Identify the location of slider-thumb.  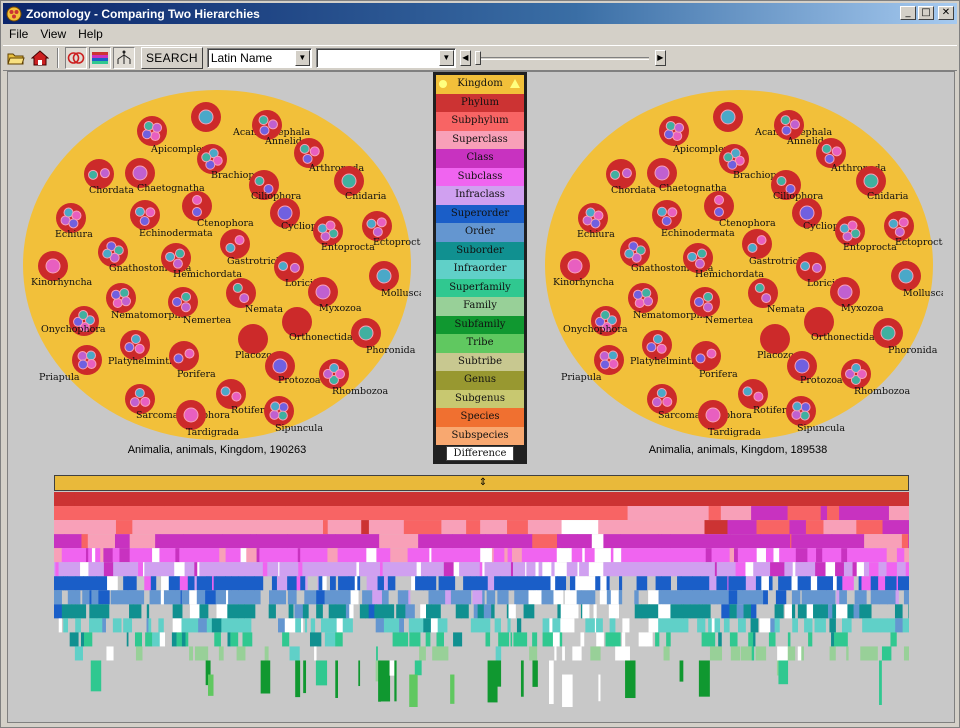
(477, 58).